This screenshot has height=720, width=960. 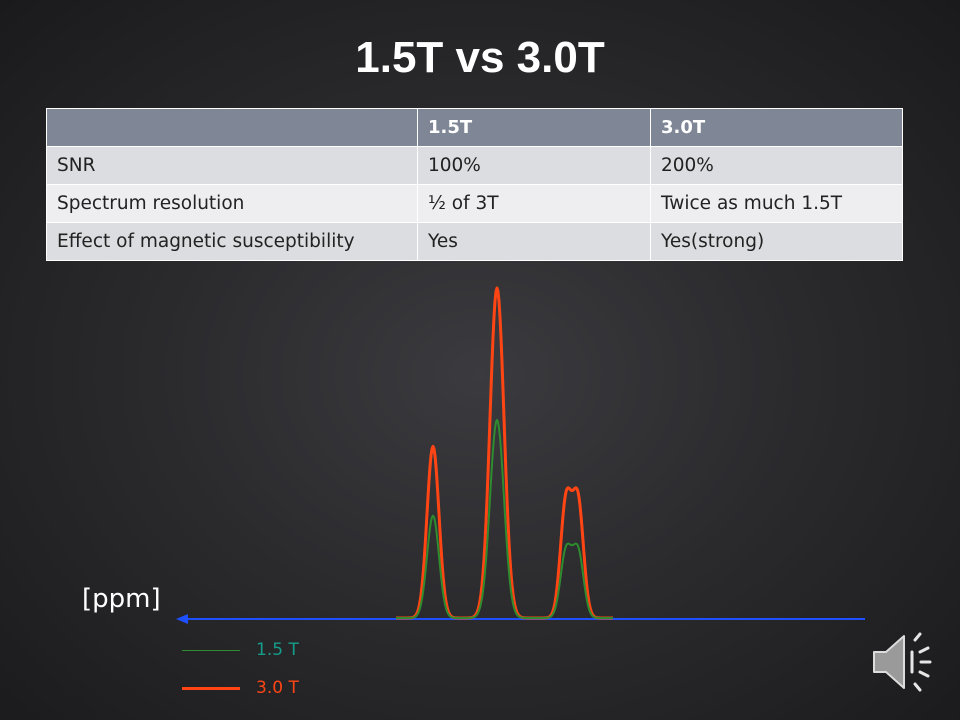 I want to click on table-row: SNR 100% 200%, so click(x=474, y=165).